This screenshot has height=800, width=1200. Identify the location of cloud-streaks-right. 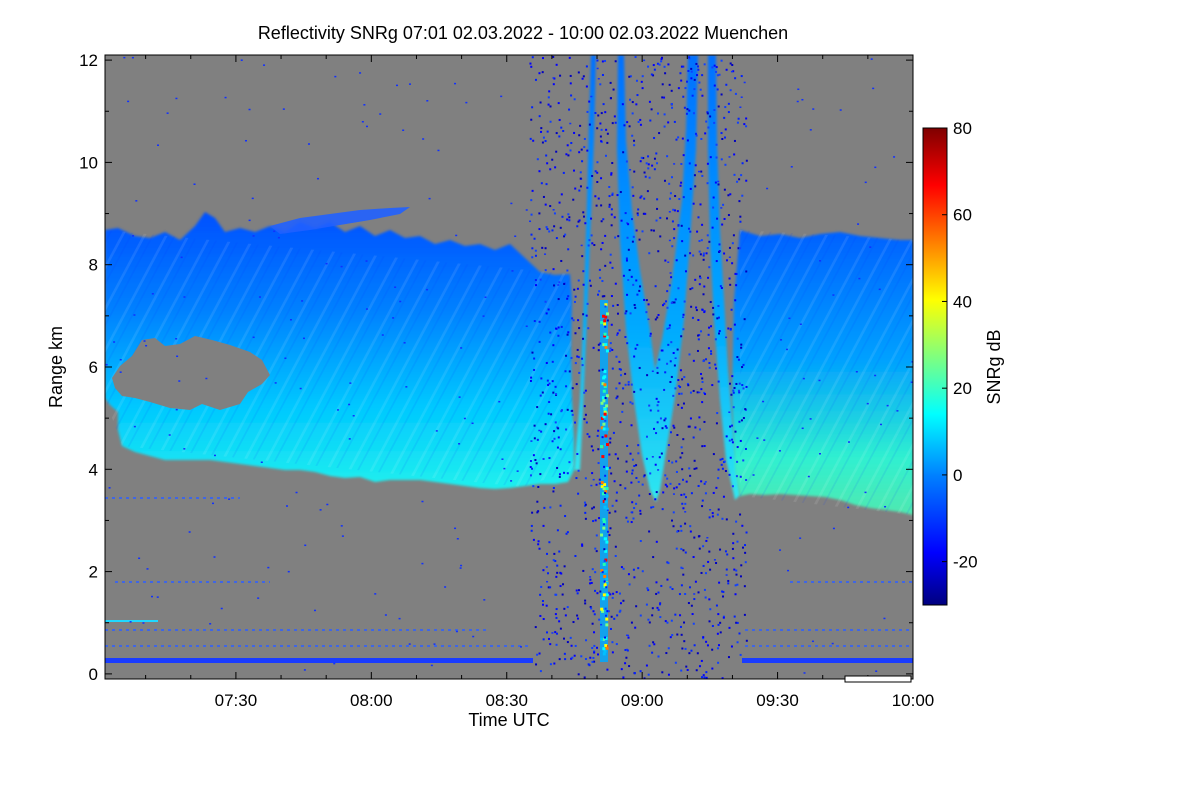
(826, 372).